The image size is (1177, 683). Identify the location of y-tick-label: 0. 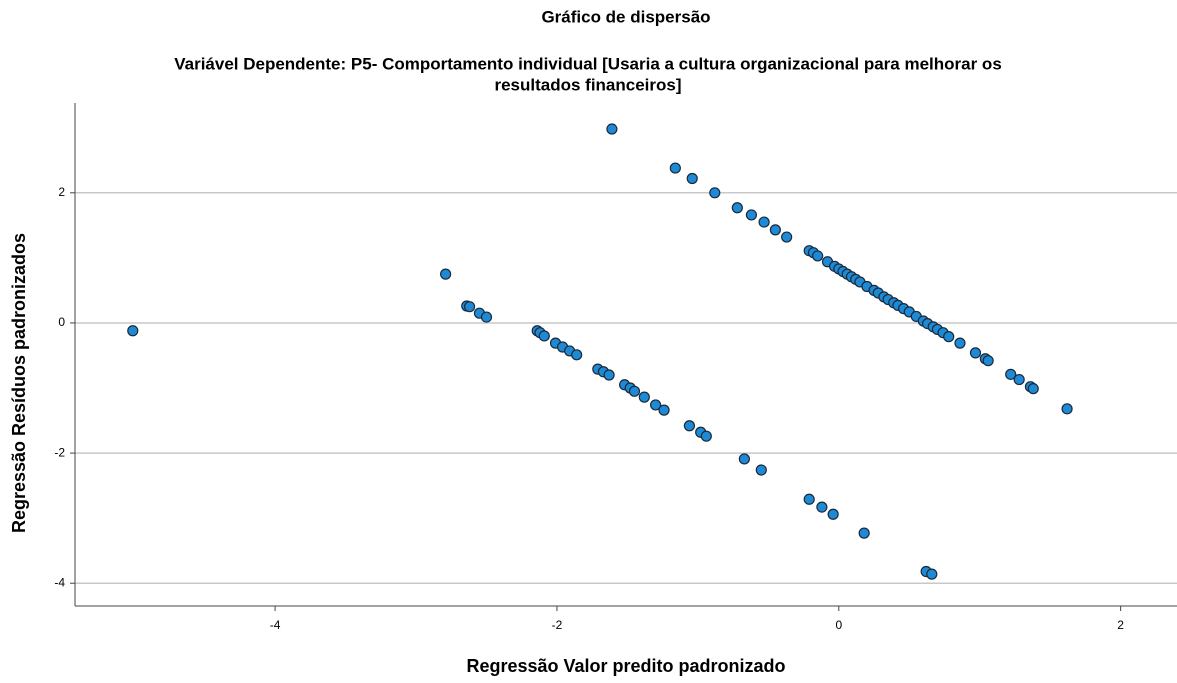
(61, 322).